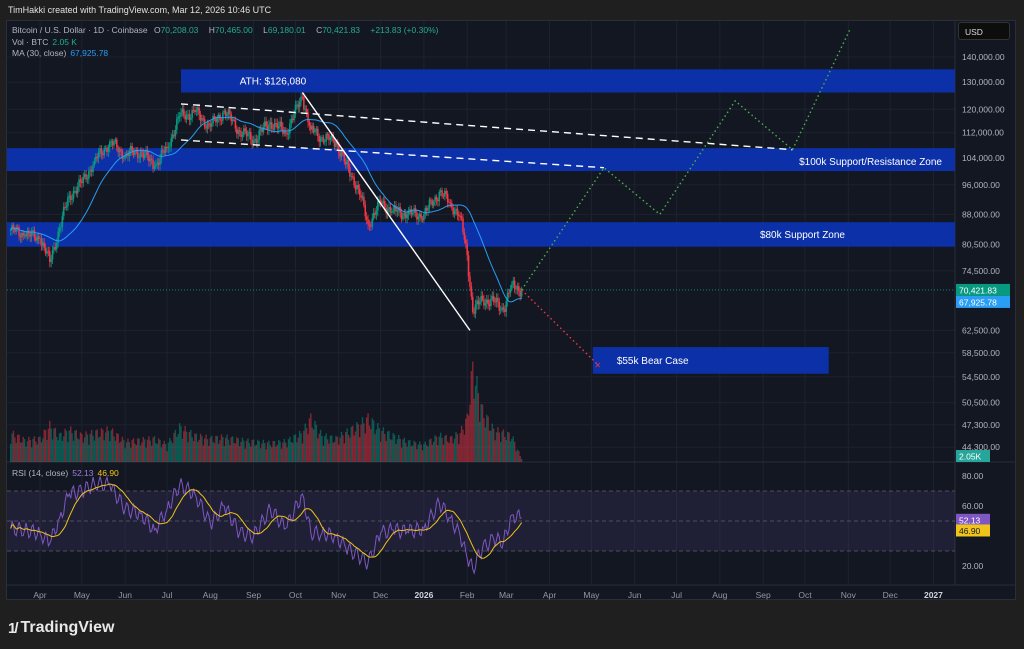  I want to click on price-tick-label: 104,000.00, so click(983, 158).